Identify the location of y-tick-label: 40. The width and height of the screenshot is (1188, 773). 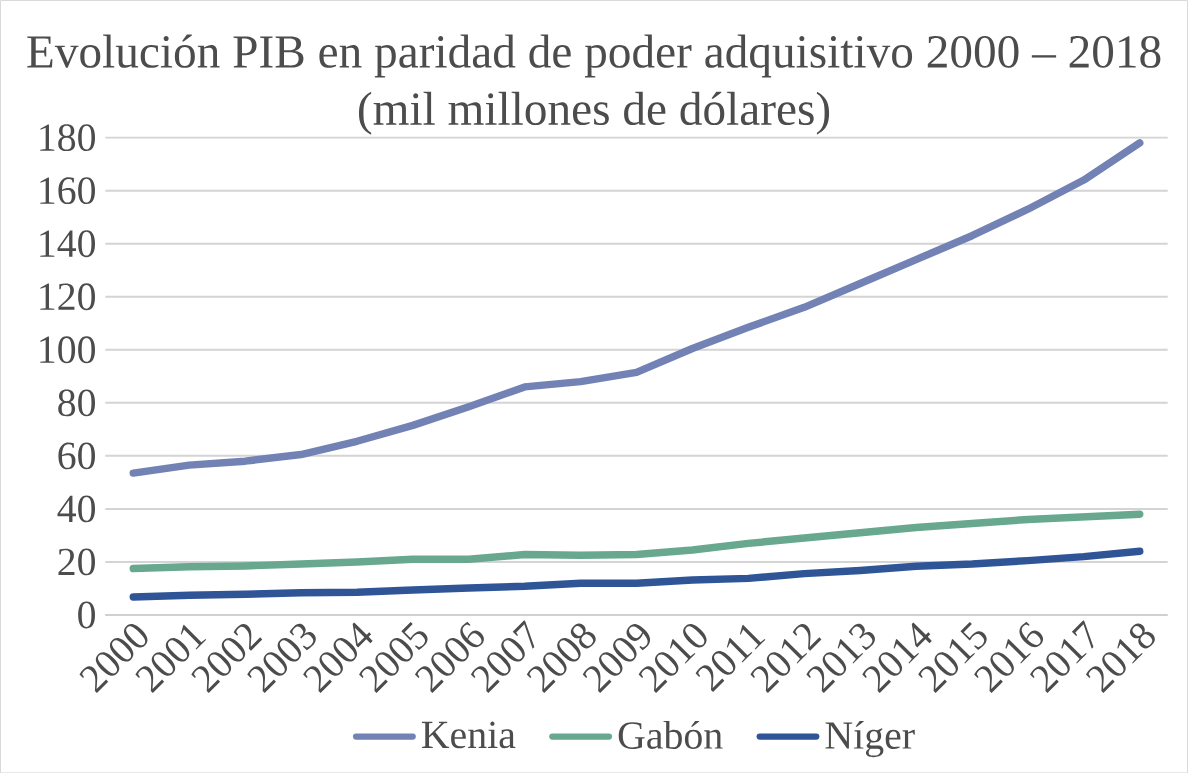
(76, 509).